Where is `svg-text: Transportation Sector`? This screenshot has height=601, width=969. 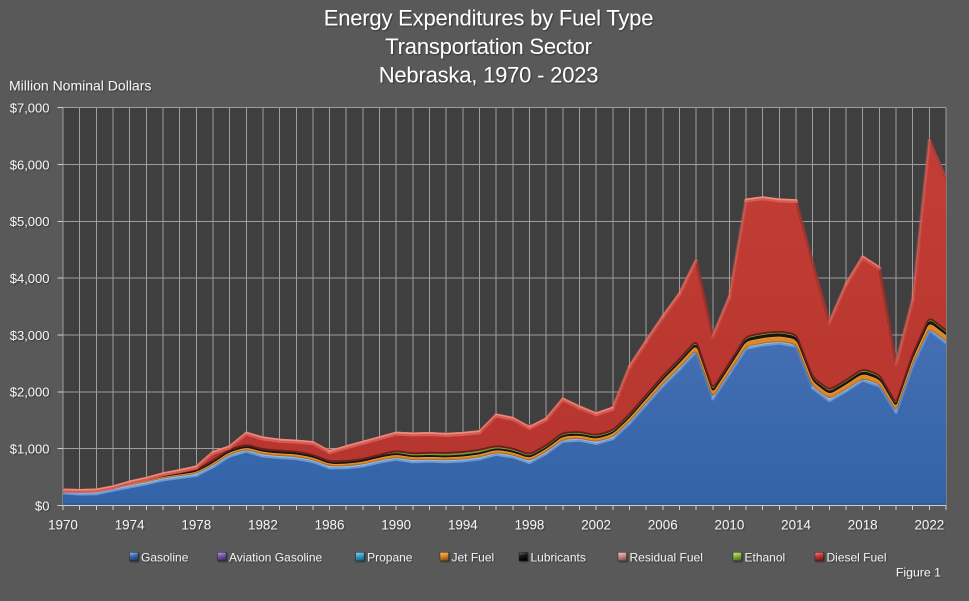
svg-text: Transportation Sector is located at coordinates (488, 46).